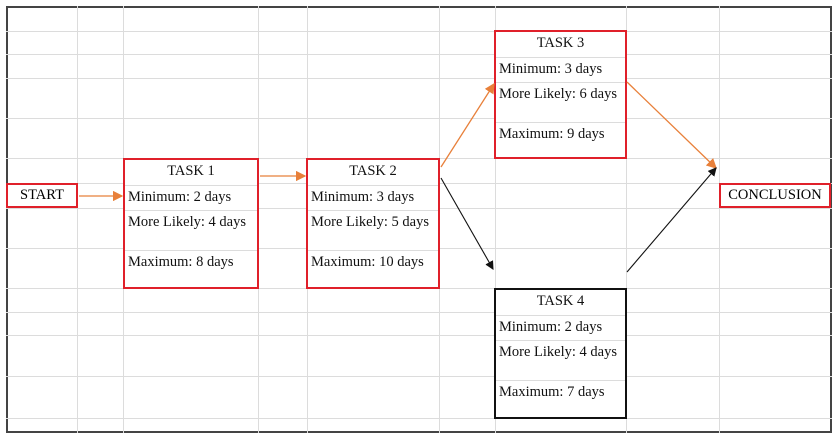 The image size is (839, 440). I want to click on task-likely: More Likely: 5 days, so click(373, 231).